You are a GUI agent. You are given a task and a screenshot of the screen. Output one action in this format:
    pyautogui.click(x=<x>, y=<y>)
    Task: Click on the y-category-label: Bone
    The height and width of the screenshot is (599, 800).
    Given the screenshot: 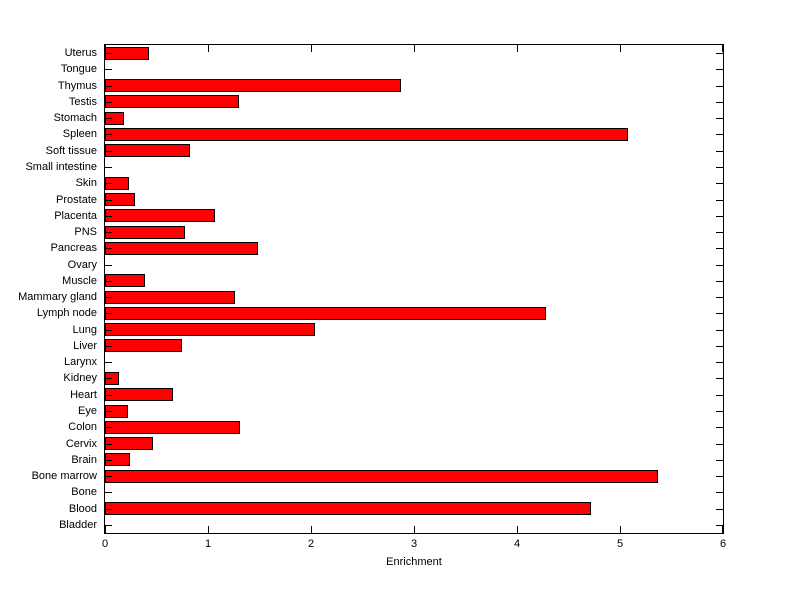 What is the action you would take?
    pyautogui.click(x=84, y=492)
    